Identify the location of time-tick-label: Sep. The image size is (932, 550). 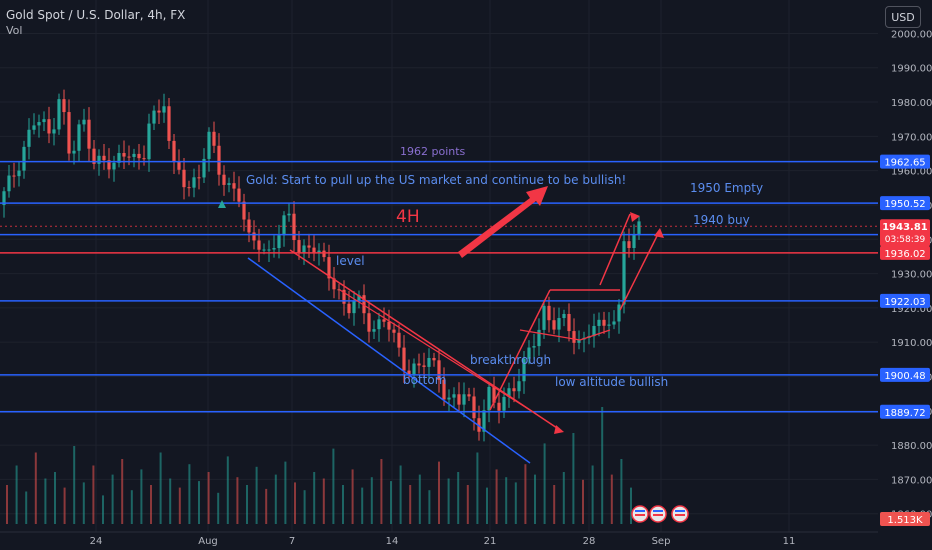
(661, 541).